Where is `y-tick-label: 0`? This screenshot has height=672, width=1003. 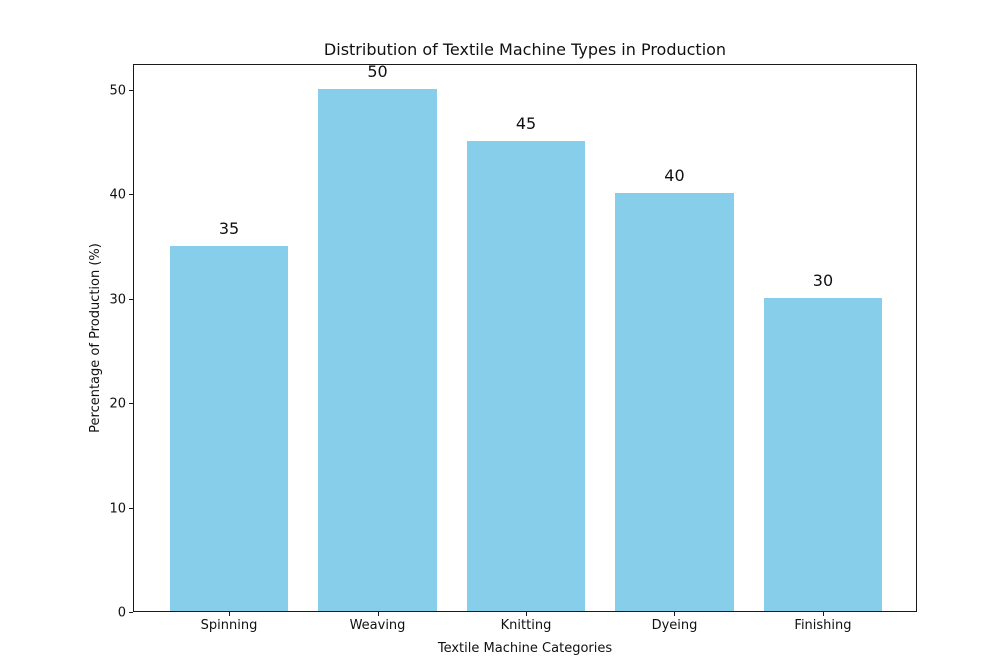
y-tick-label: 0 is located at coordinates (121, 613).